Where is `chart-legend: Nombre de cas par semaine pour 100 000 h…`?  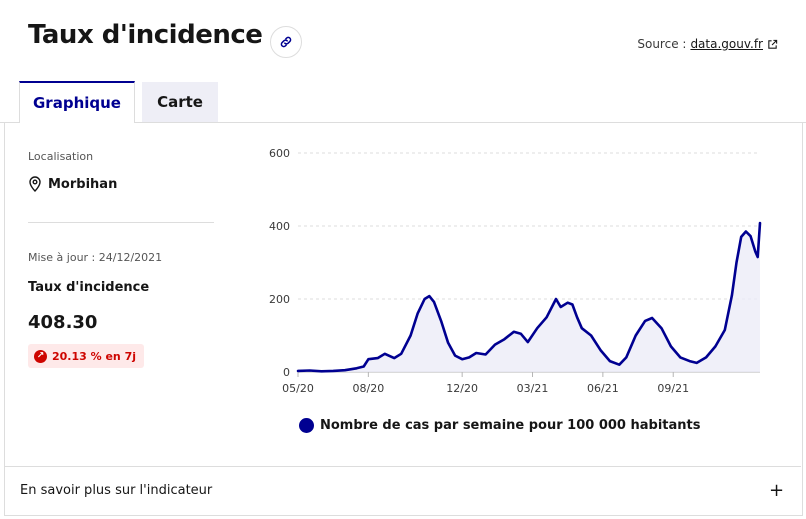 chart-legend: Nombre de cas par semaine pour 100 000 h… is located at coordinates (500, 425).